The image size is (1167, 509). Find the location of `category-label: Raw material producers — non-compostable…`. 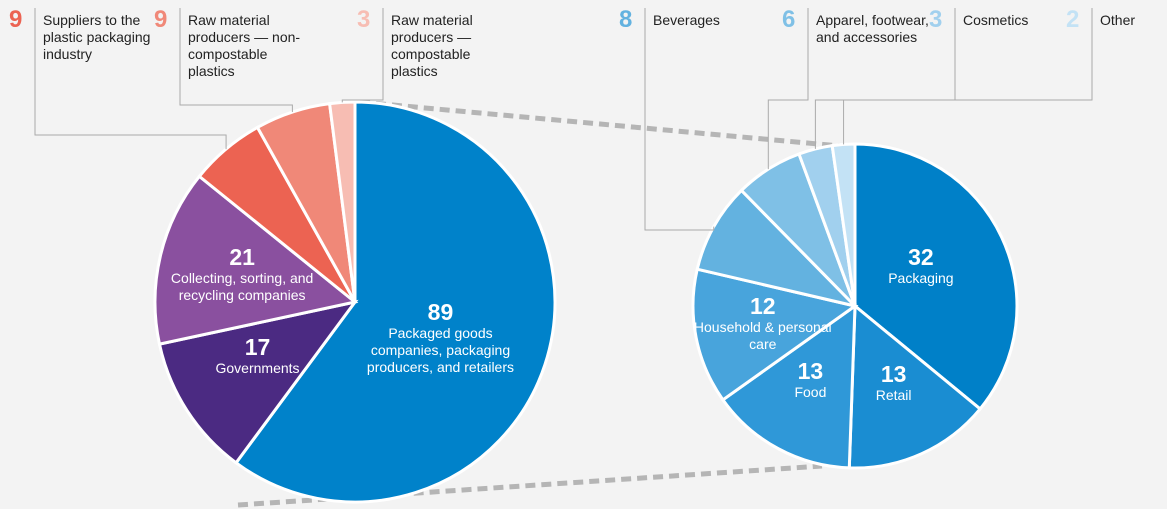

category-label: Raw material producers — non-compostable… is located at coordinates (244, 45).